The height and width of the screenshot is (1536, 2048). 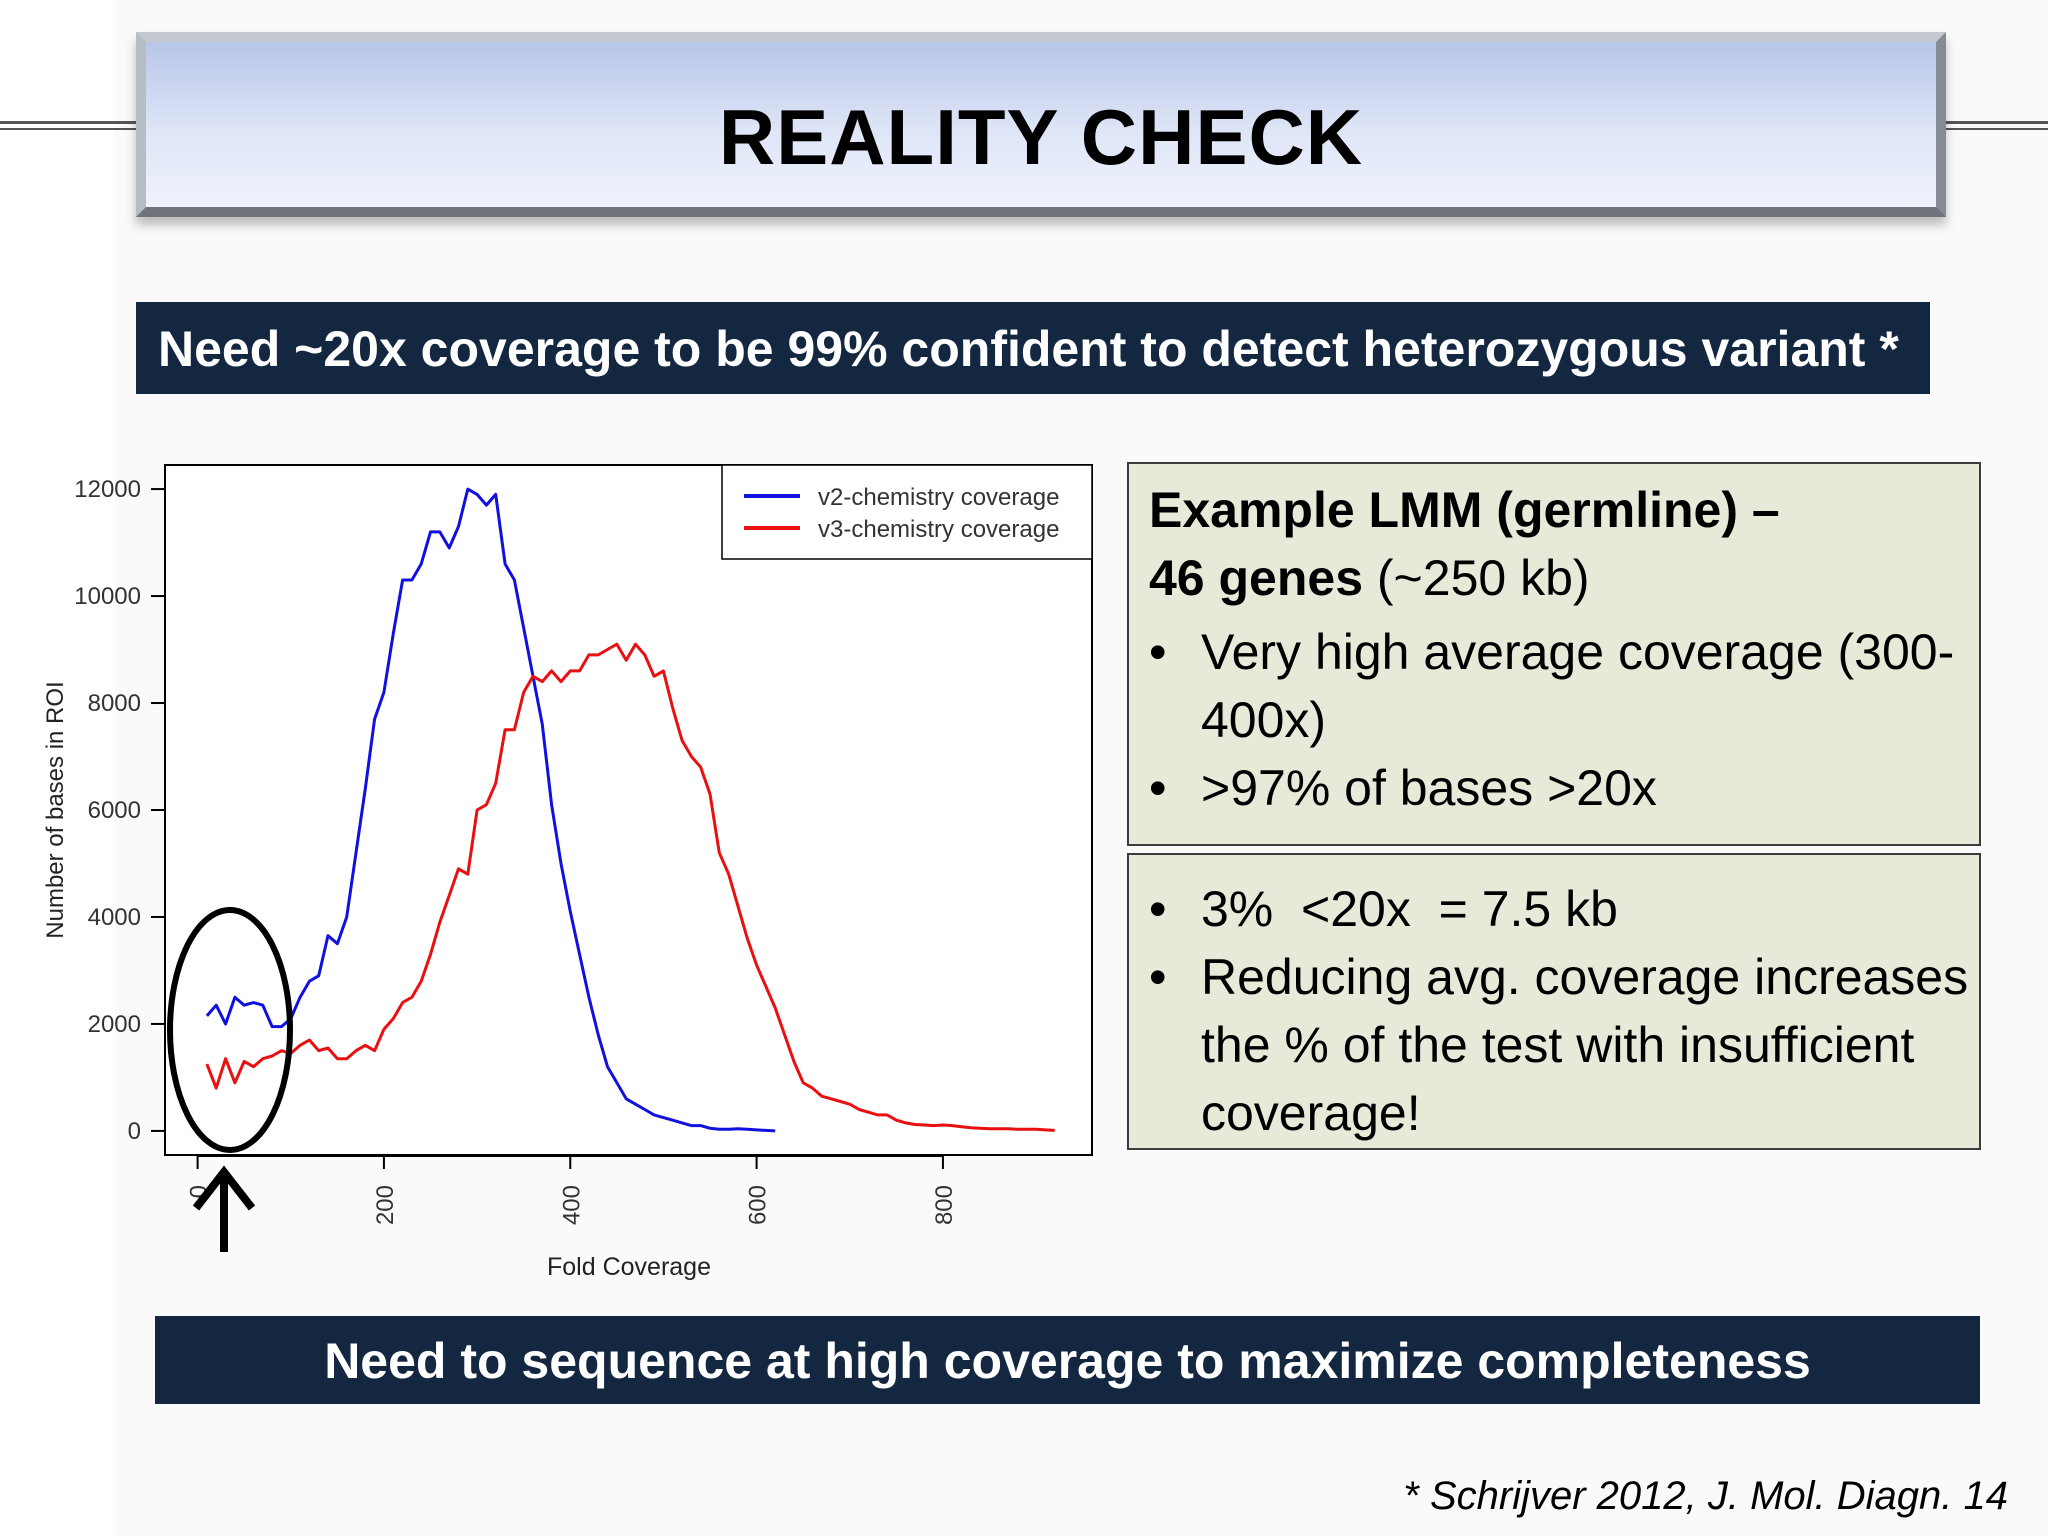 What do you see at coordinates (1476, 578) in the screenshot?
I see `panel-size: (~250 kb)` at bounding box center [1476, 578].